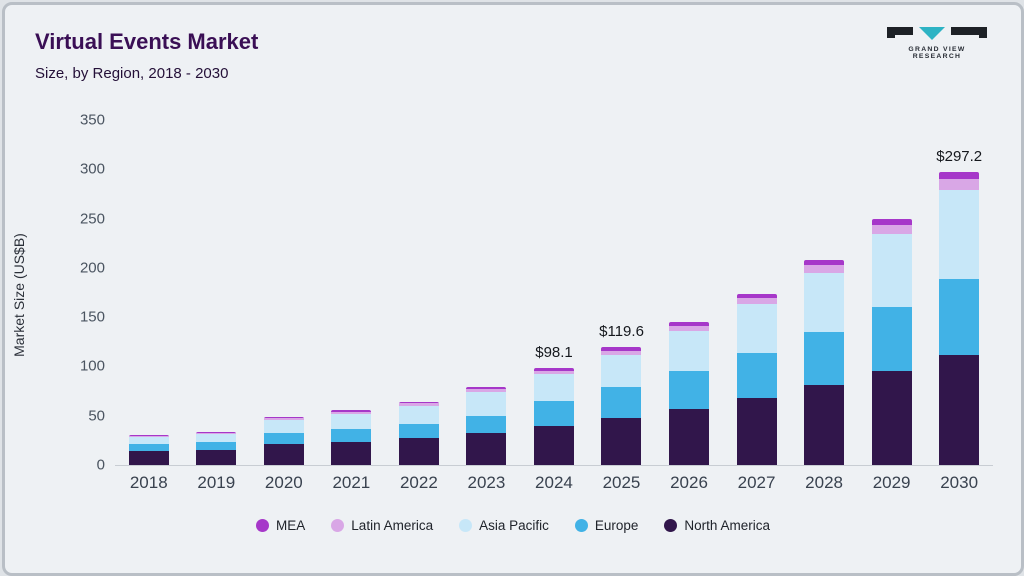  I want to click on x-tick-label: 2019, so click(216, 482).